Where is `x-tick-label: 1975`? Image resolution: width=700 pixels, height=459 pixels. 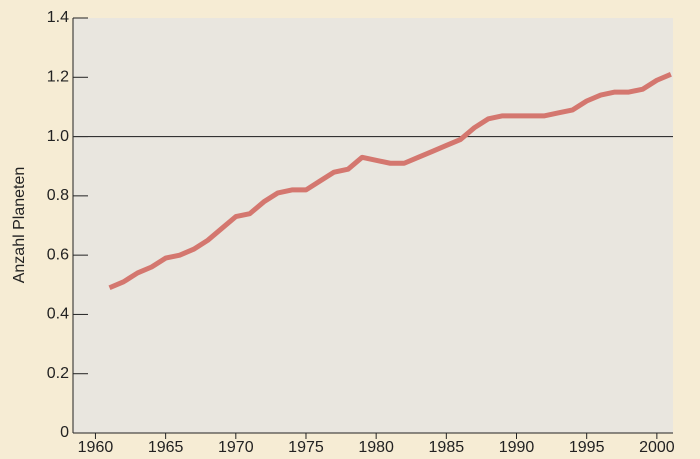
x-tick-label: 1975 is located at coordinates (306, 447).